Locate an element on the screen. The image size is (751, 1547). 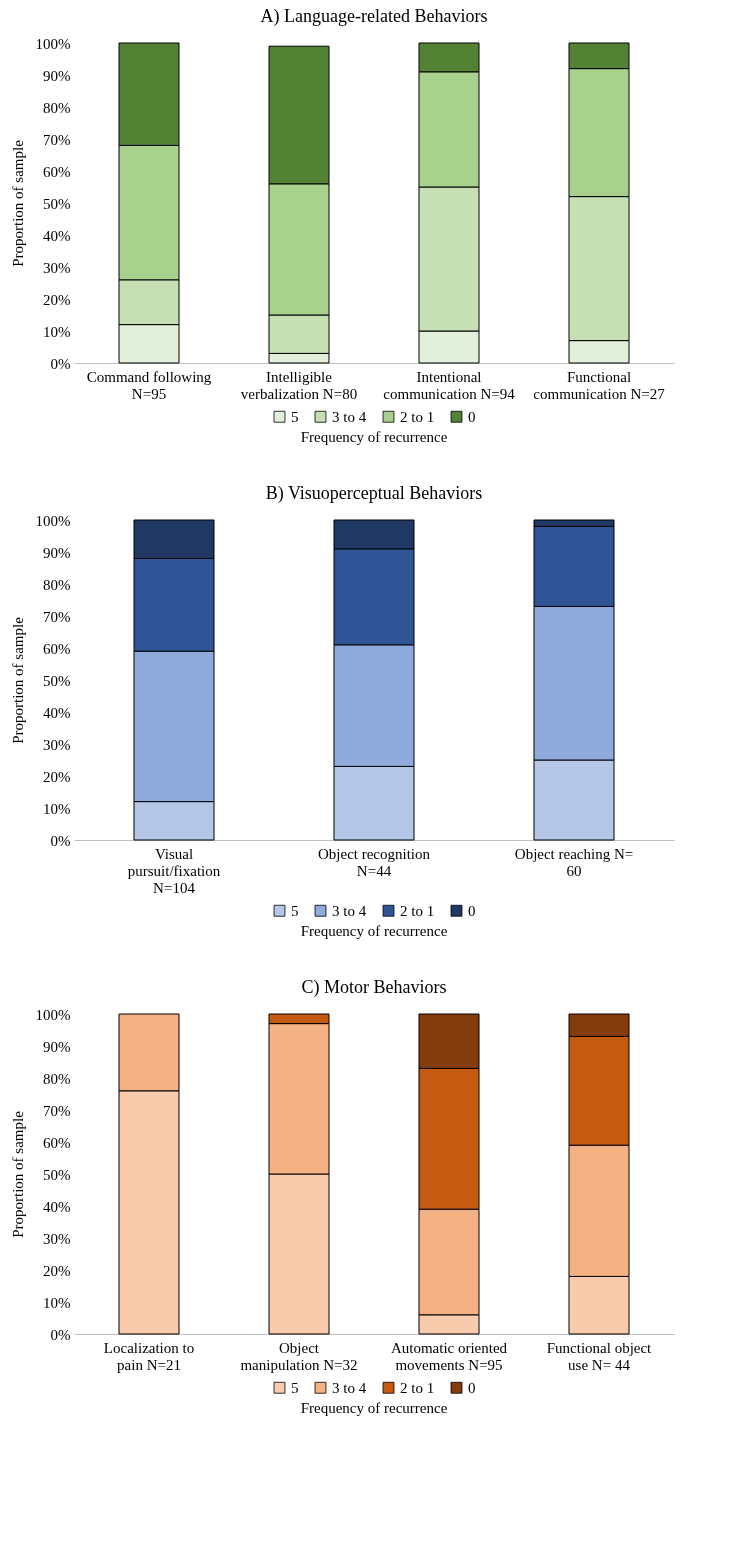
x-tick-label: Object reaching N= 60 is located at coordinates (574, 862).